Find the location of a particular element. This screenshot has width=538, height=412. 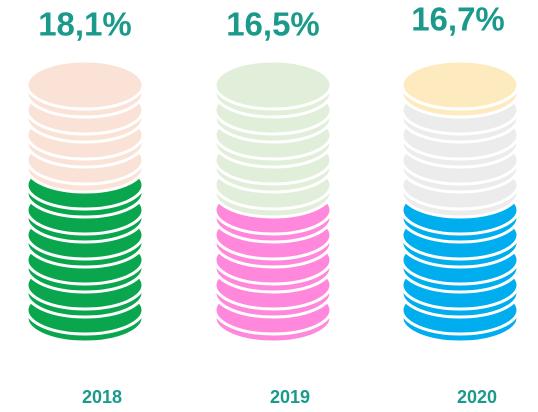

value-label: 18,1% is located at coordinates (85, 24).